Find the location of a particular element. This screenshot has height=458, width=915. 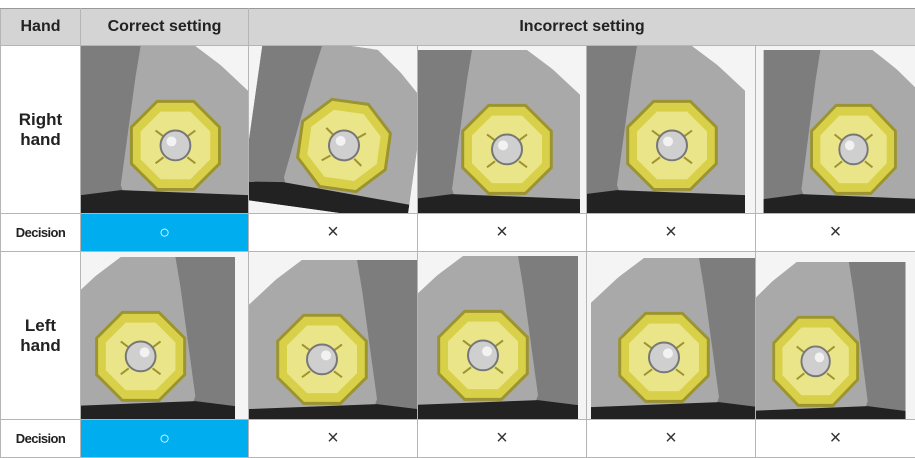

header-cell: Correct setting is located at coordinates (165, 27).